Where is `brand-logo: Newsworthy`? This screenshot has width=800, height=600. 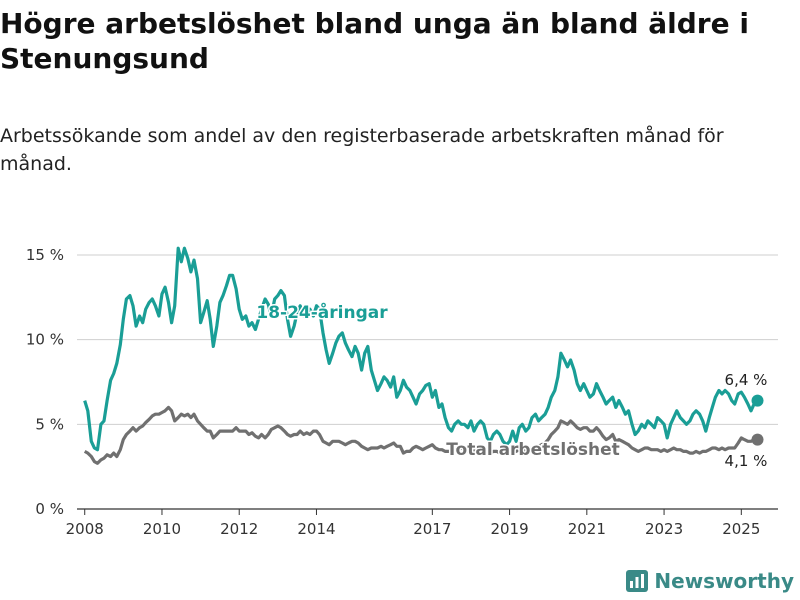
brand-logo: Newsworthy is located at coordinates (710, 581).